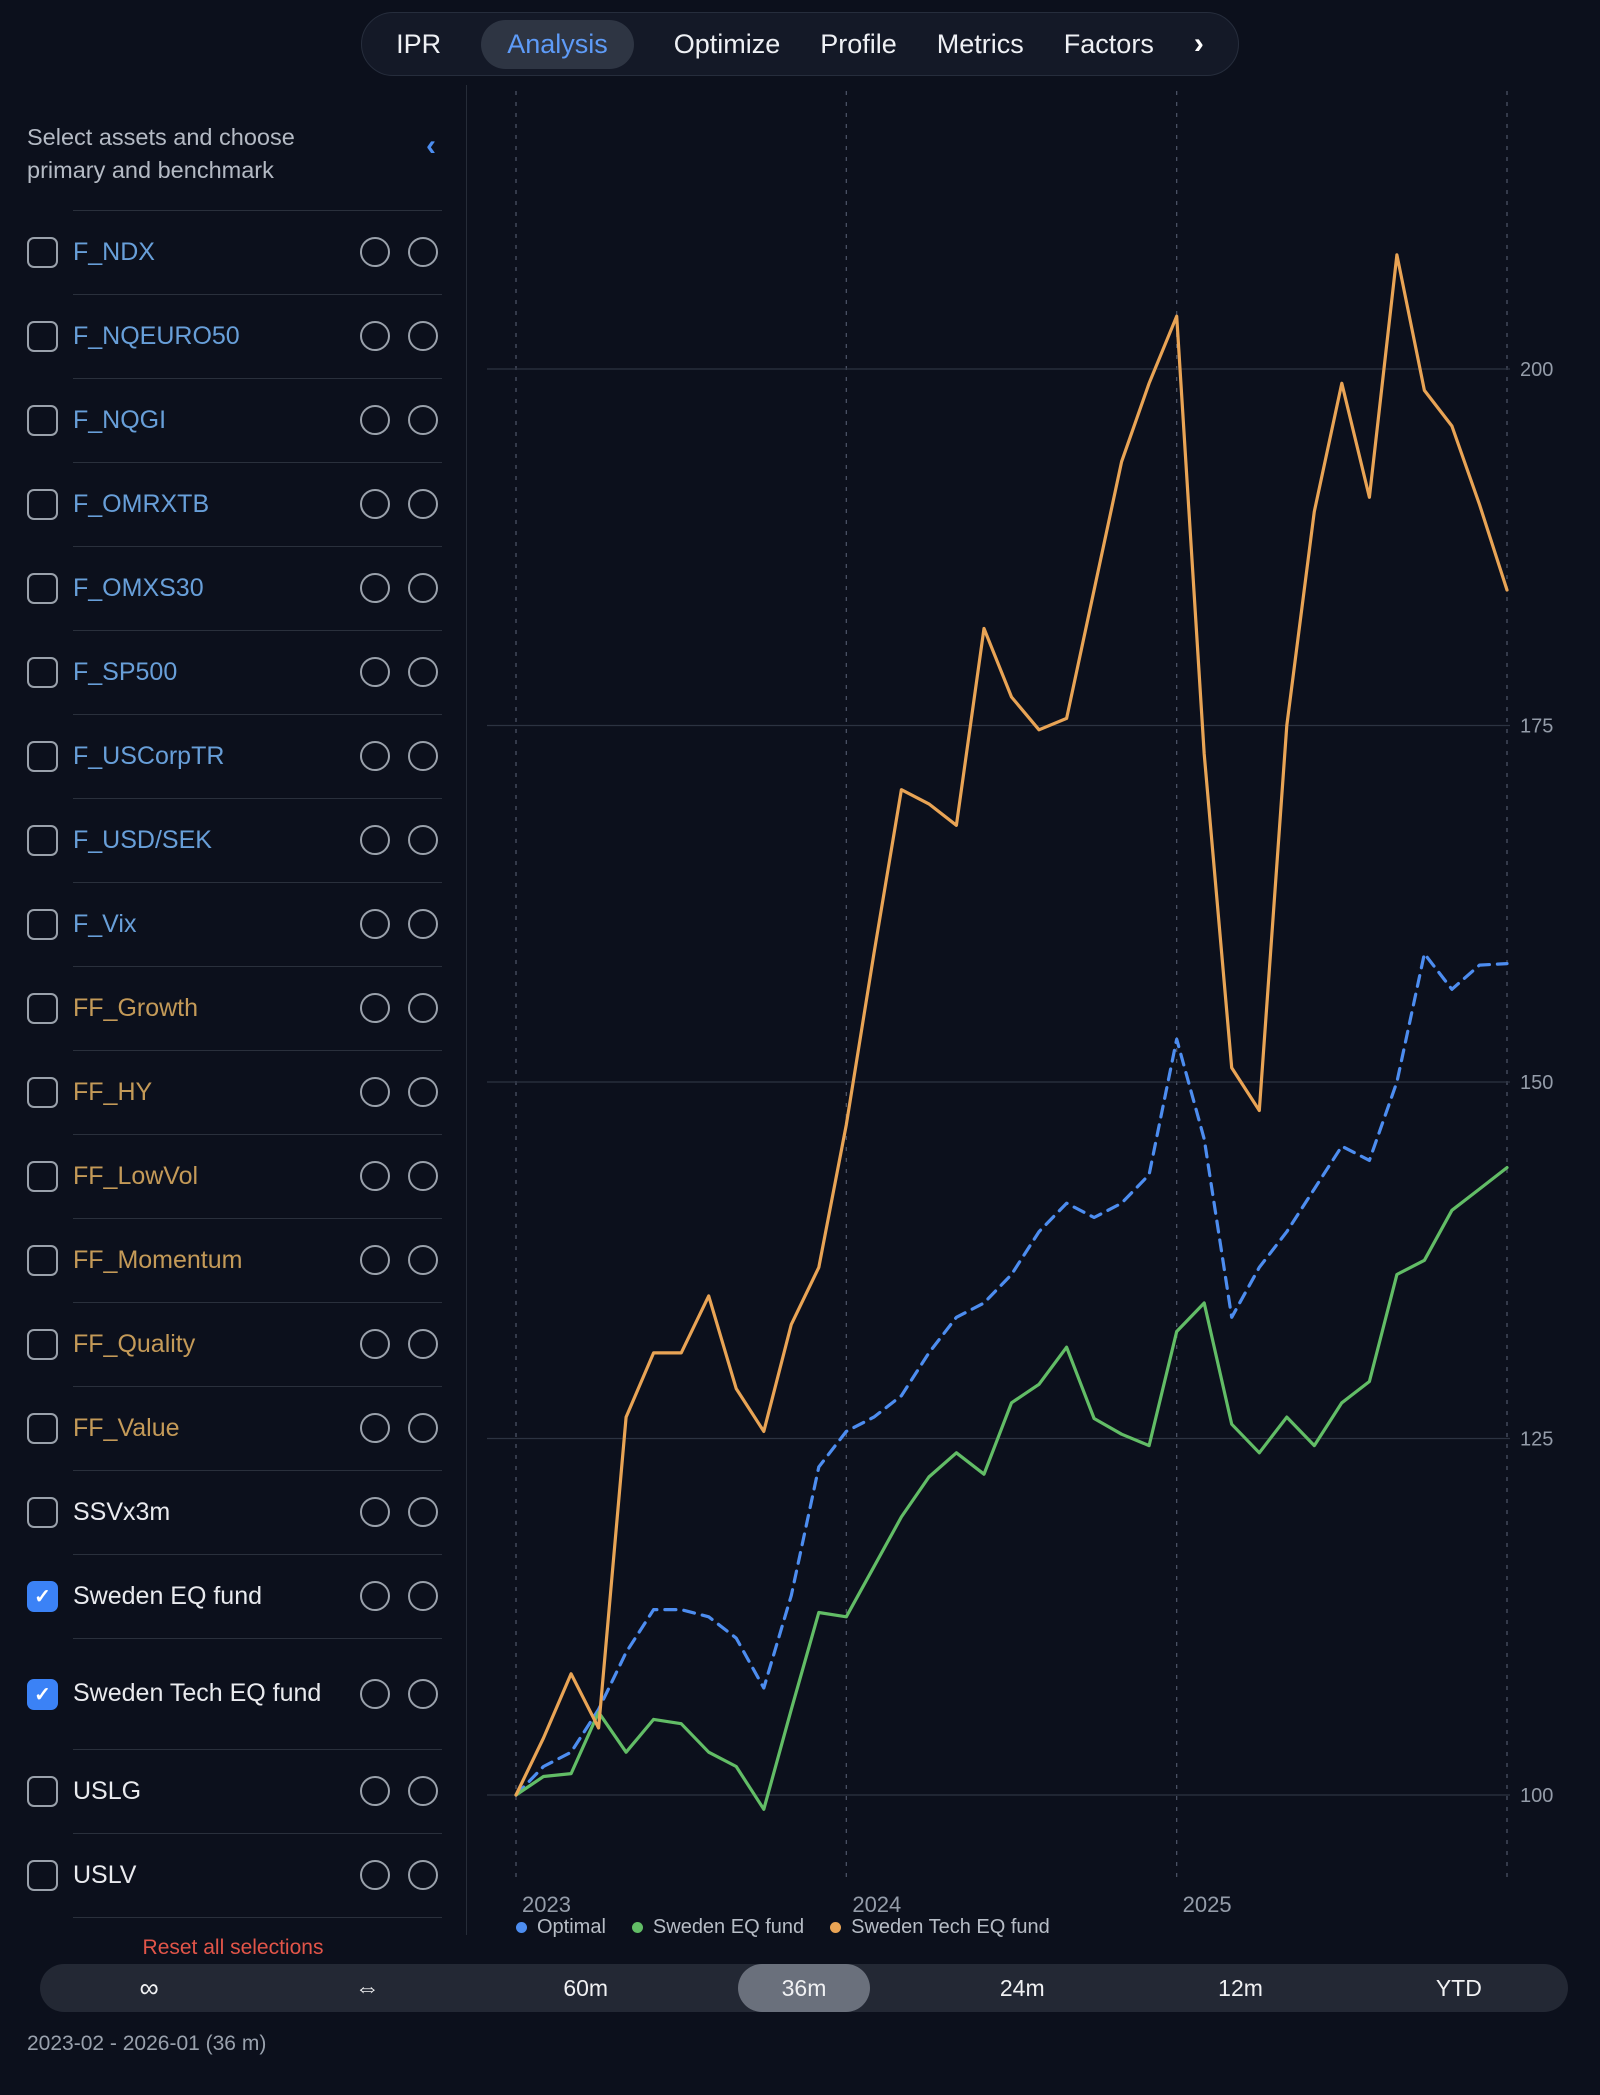 This screenshot has height=2095, width=1600. Describe the element at coordinates (105, 923) in the screenshot. I see `asset-label: F_Vix` at that location.